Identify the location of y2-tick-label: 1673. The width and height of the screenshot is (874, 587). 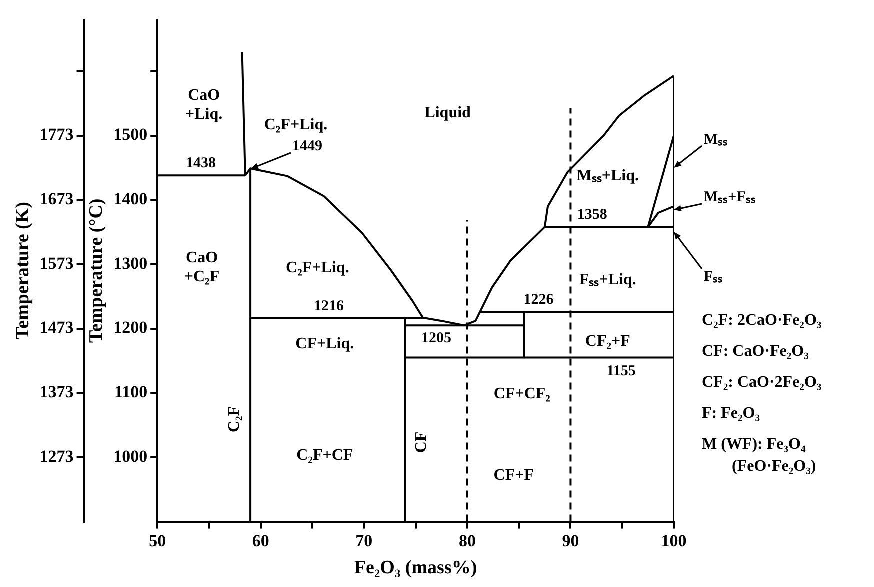
(57, 199).